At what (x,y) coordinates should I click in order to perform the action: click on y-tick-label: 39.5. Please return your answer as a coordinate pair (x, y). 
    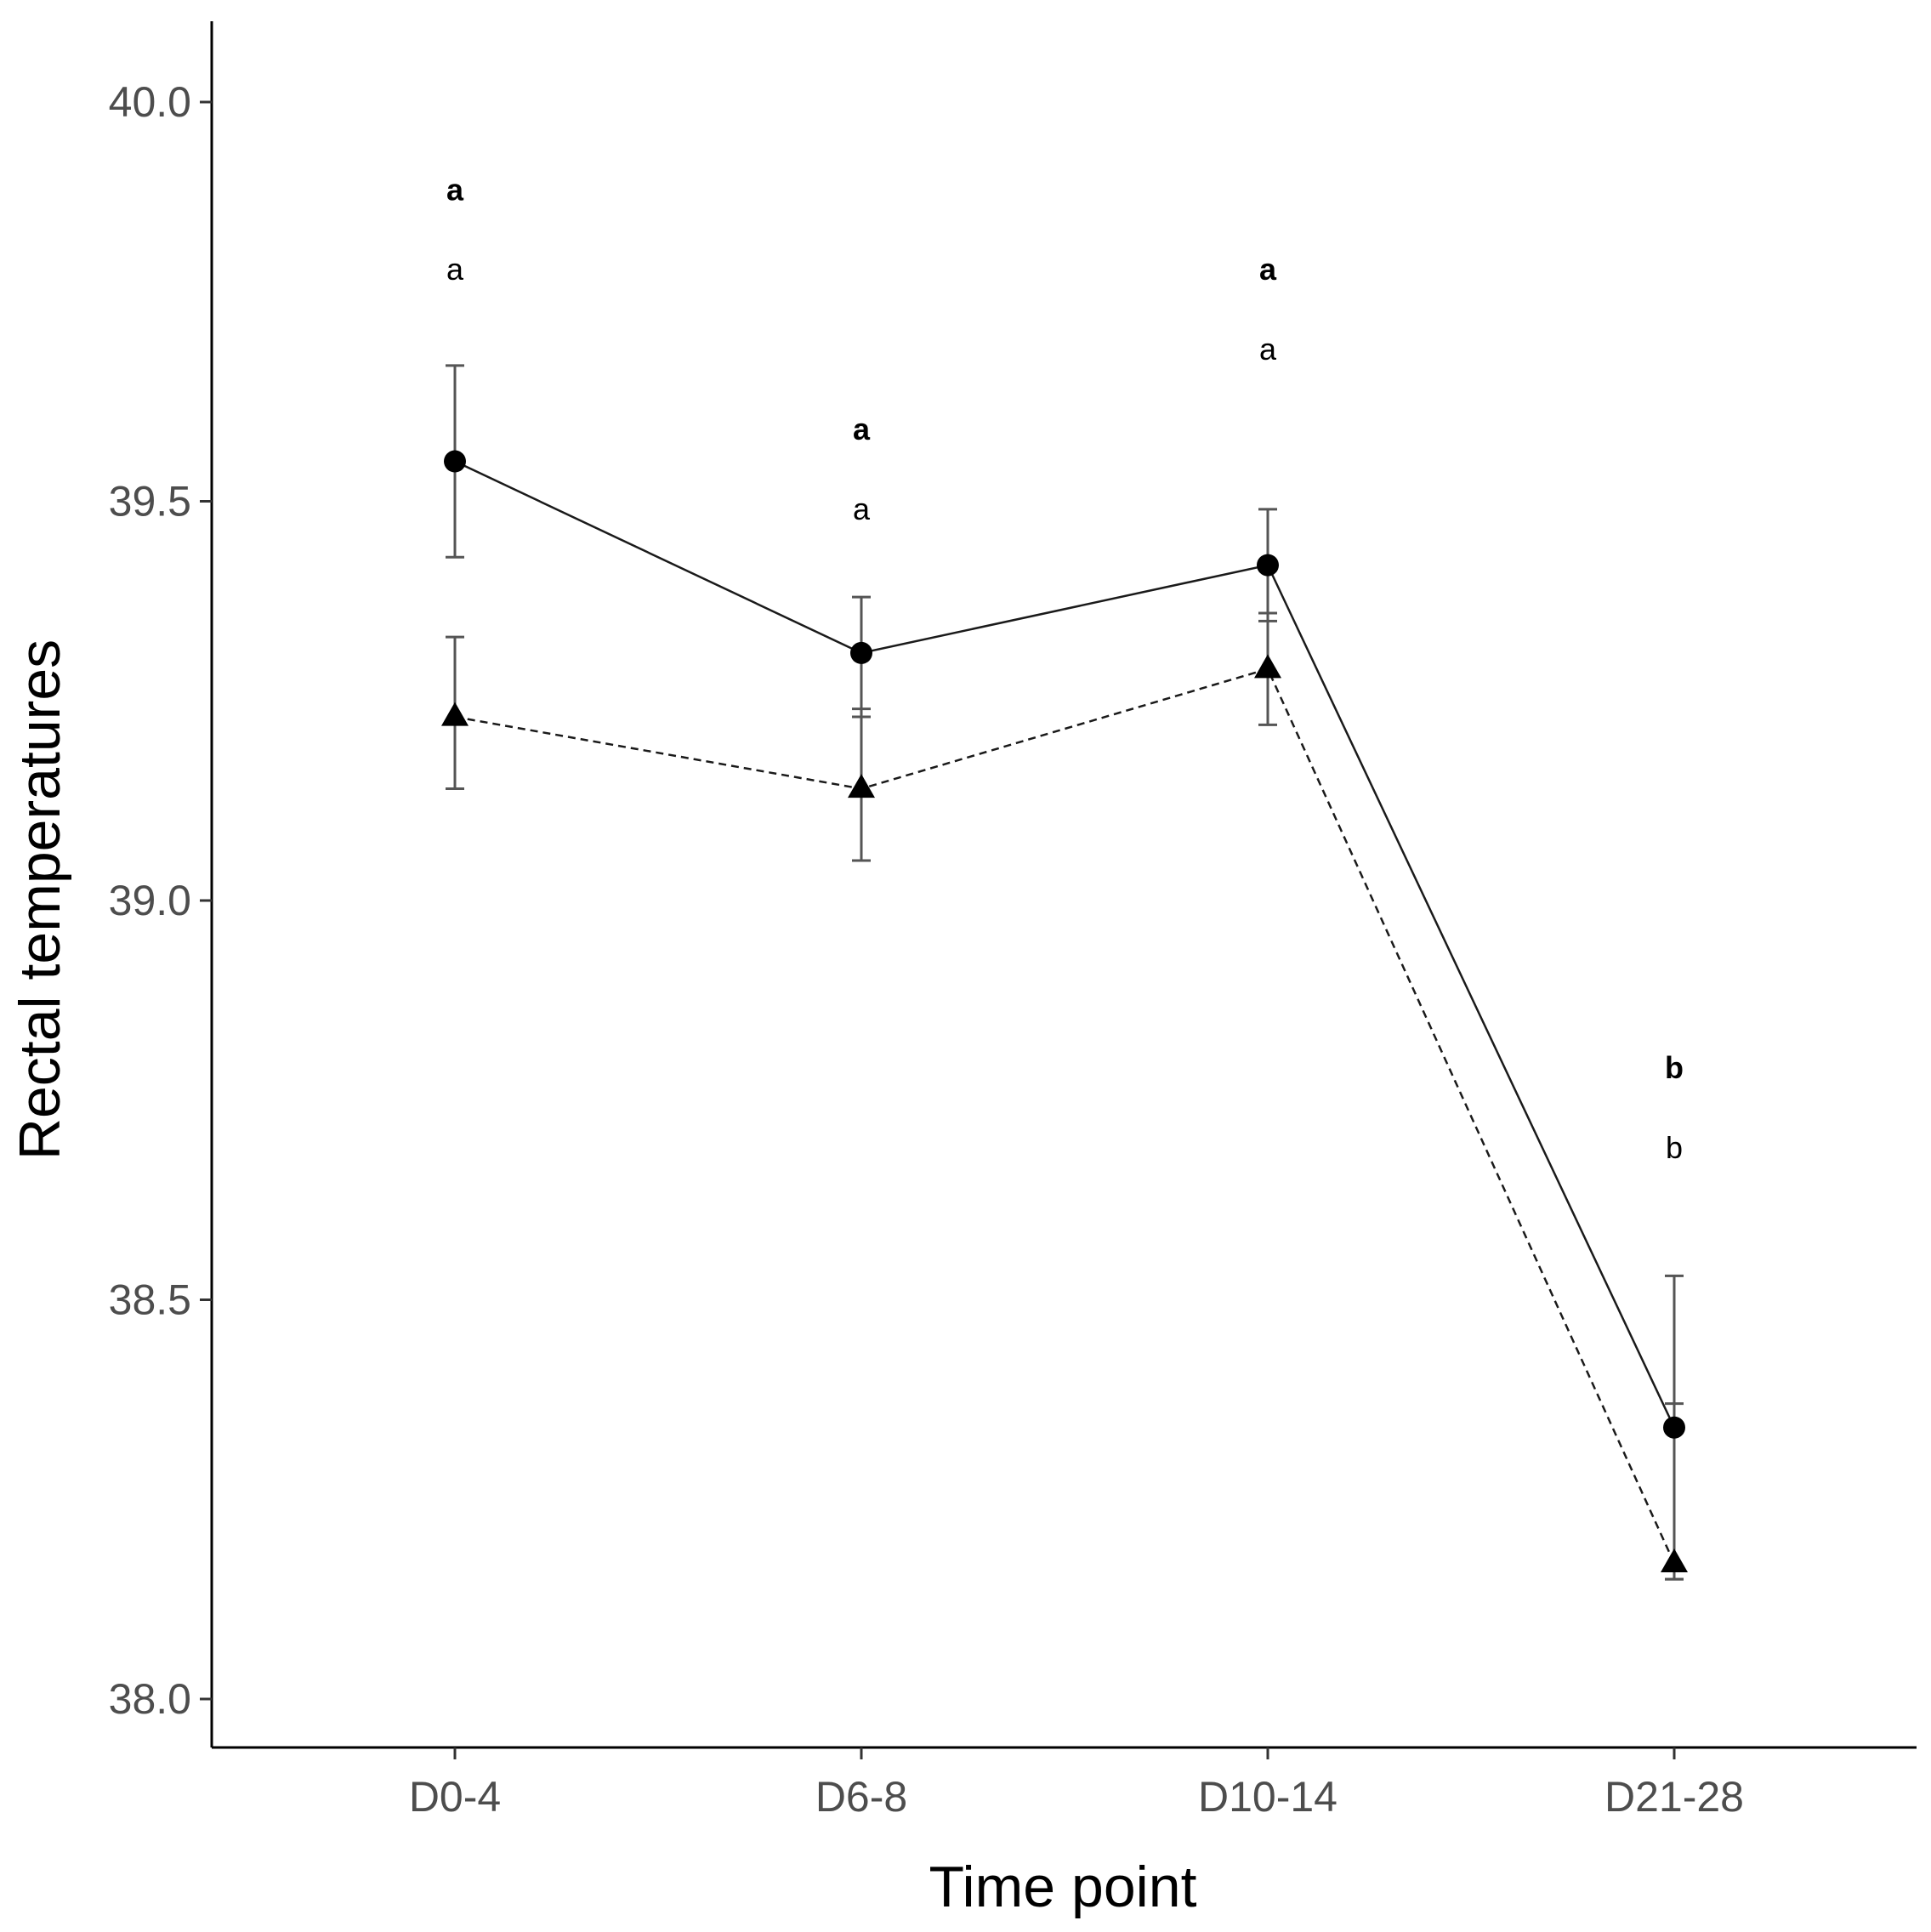
    Looking at the image, I should click on (150, 502).